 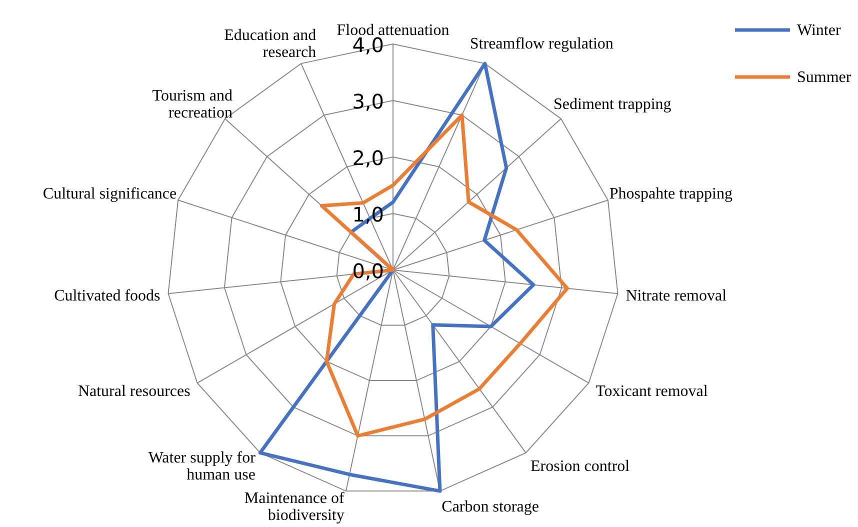 I want to click on y-tick-label: 3,0, so click(x=368, y=102).